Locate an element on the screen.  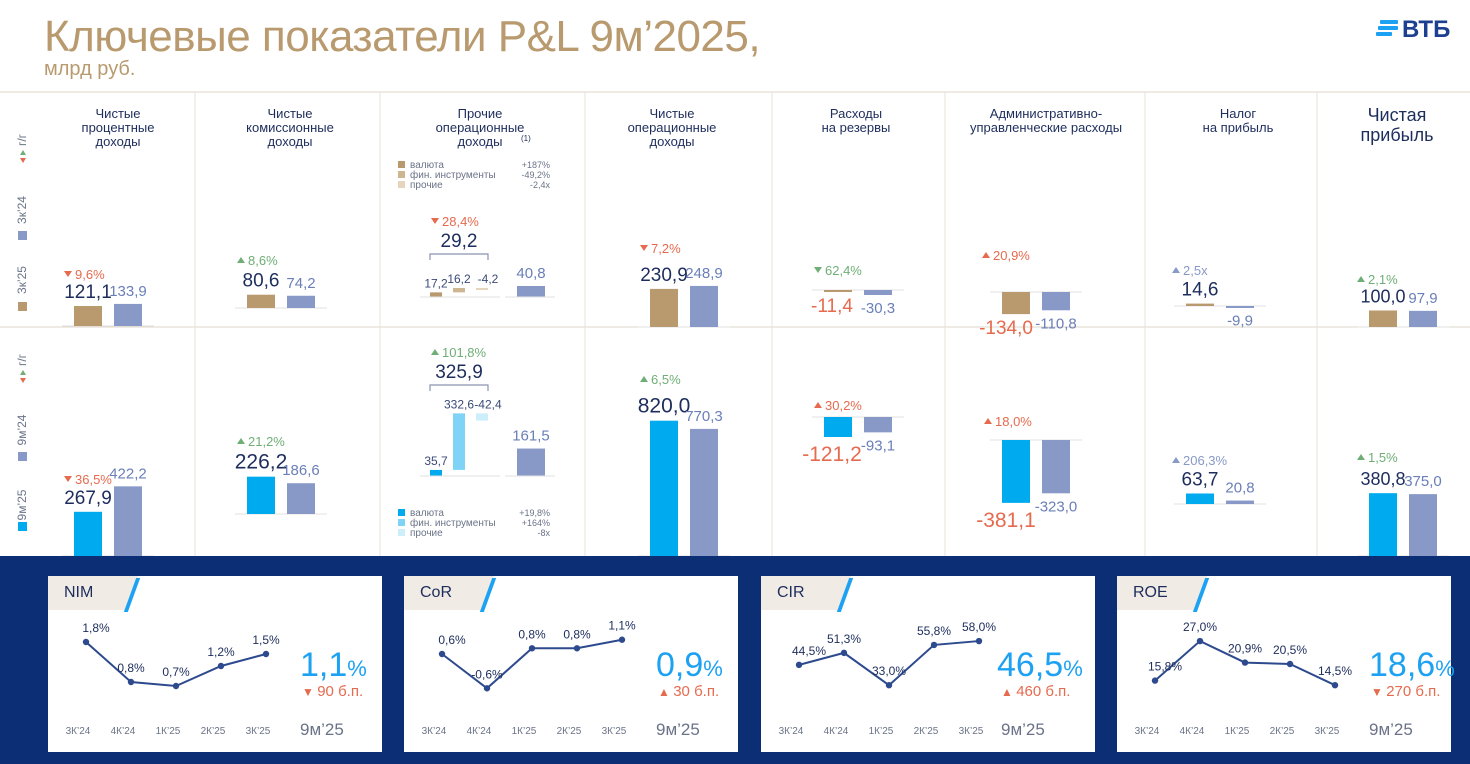
kpi-summary-change: ▲ 460 б.п. is located at coordinates (1035, 691).